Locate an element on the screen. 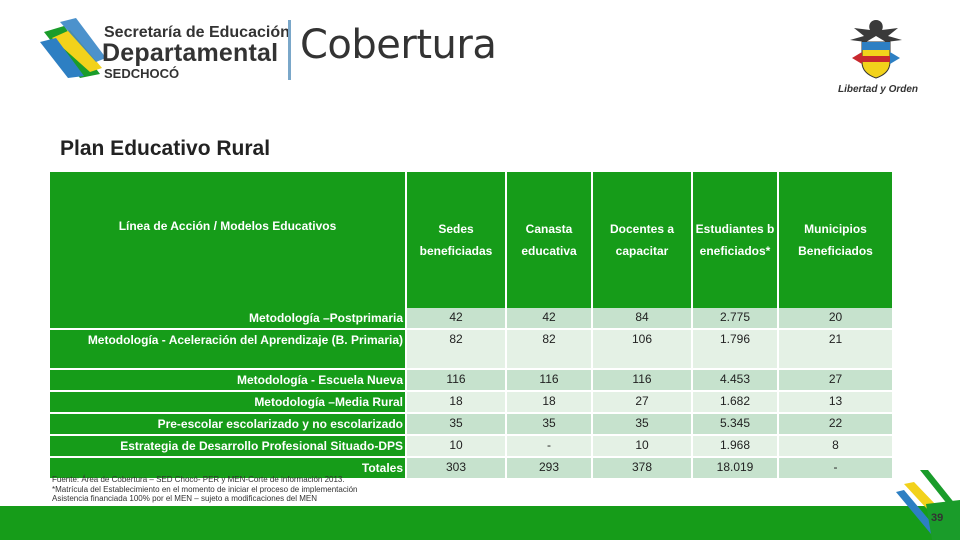 The height and width of the screenshot is (540, 960). page-title: Plan Educativo Rural is located at coordinates (165, 148).